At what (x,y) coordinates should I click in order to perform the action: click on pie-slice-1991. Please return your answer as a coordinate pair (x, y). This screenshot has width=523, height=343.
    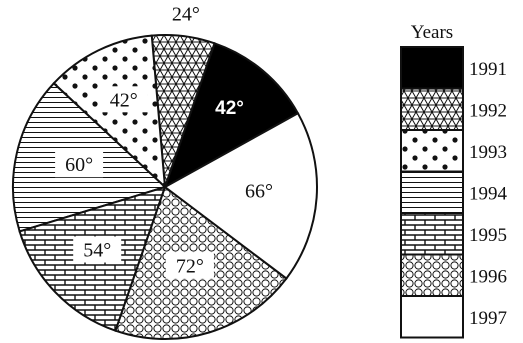
    Looking at the image, I should click on (231, 116).